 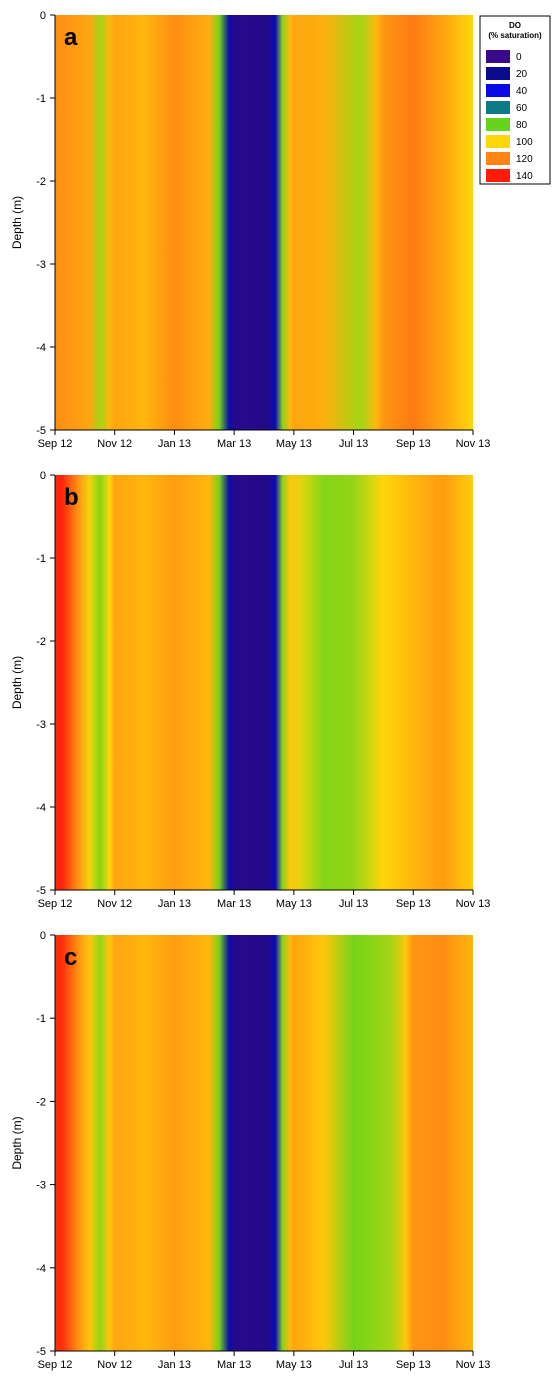 What do you see at coordinates (522, 108) in the screenshot?
I see `legend-label: 60` at bounding box center [522, 108].